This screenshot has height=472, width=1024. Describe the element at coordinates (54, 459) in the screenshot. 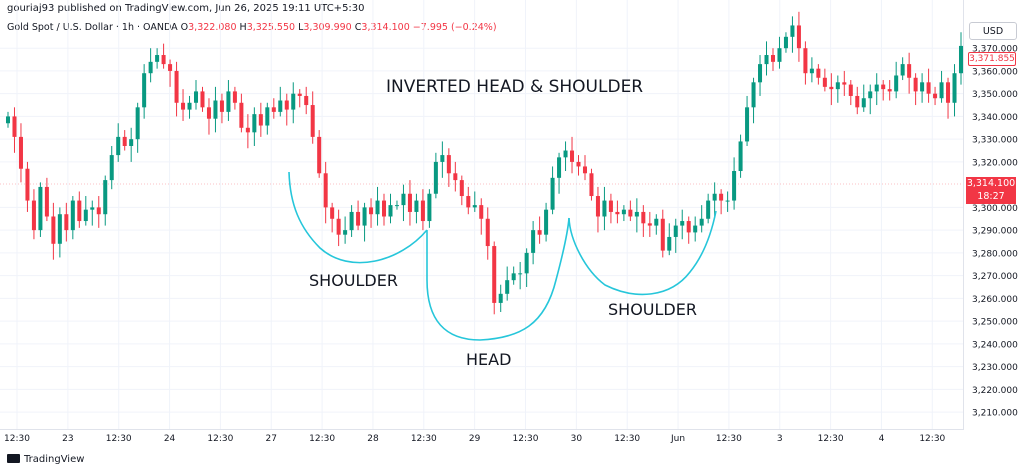

I see `footer-brand: TradingView` at that location.